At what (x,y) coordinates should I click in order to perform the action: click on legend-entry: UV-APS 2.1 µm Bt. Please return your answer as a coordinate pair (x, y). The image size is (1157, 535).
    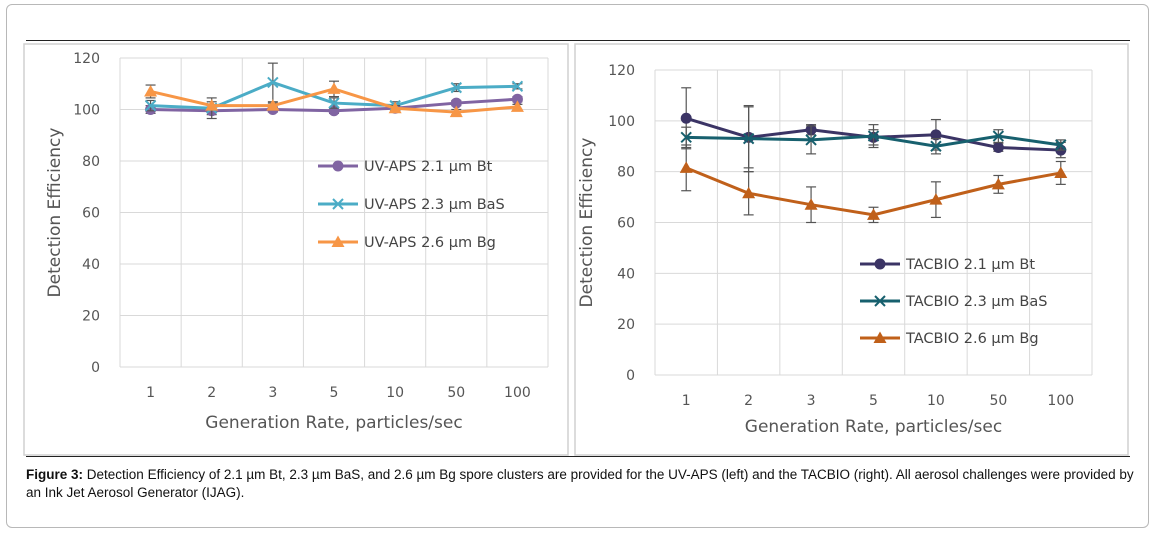
    Looking at the image, I should click on (405, 167).